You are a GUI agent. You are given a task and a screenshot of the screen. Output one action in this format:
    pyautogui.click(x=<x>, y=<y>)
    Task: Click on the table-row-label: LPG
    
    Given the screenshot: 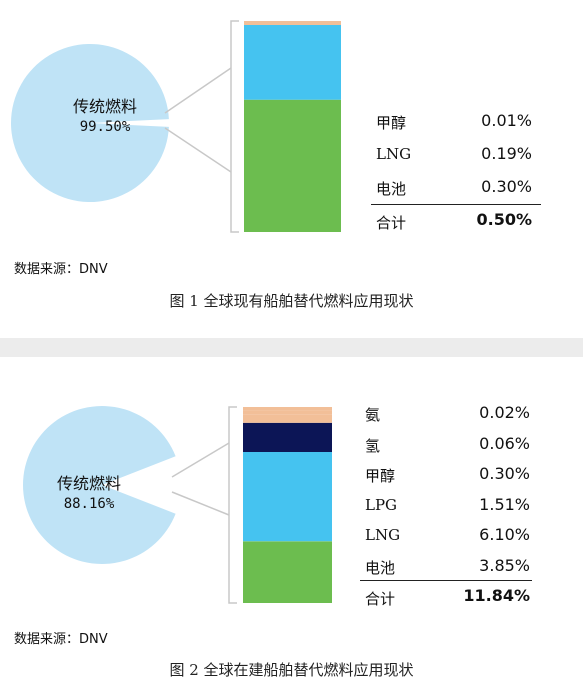 What is the action you would take?
    pyautogui.click(x=381, y=504)
    